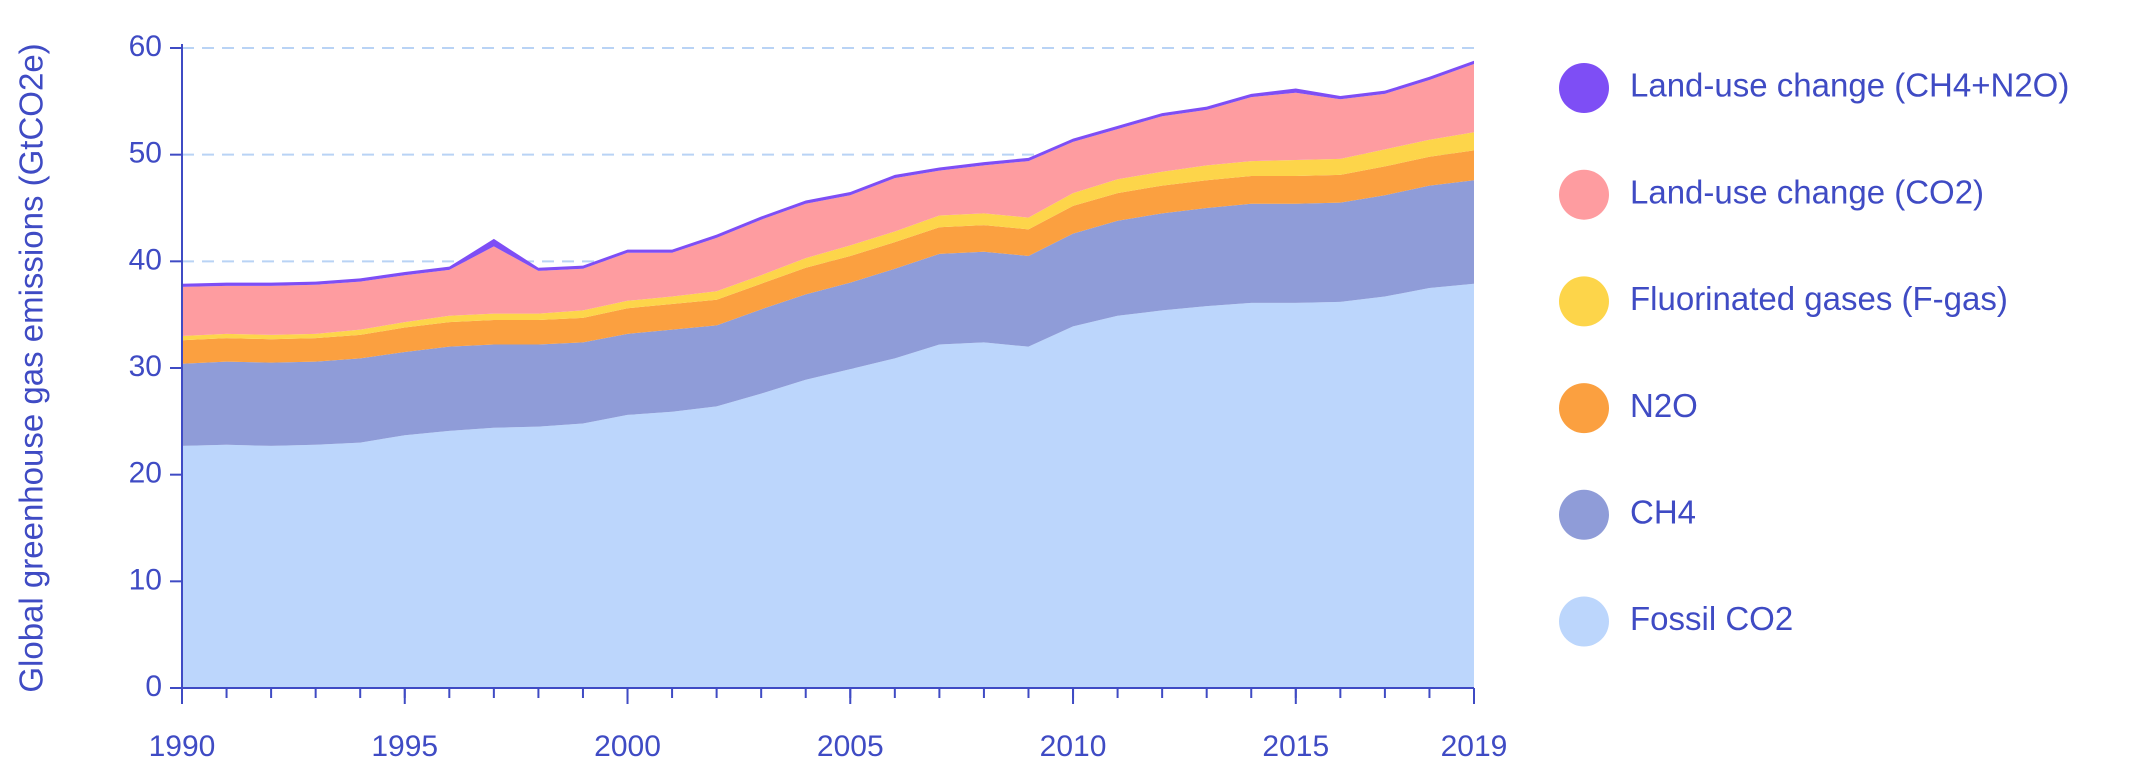  What do you see at coordinates (1849, 85) in the screenshot?
I see `legend-label: Land-use change (CH4+N2O)` at bounding box center [1849, 85].